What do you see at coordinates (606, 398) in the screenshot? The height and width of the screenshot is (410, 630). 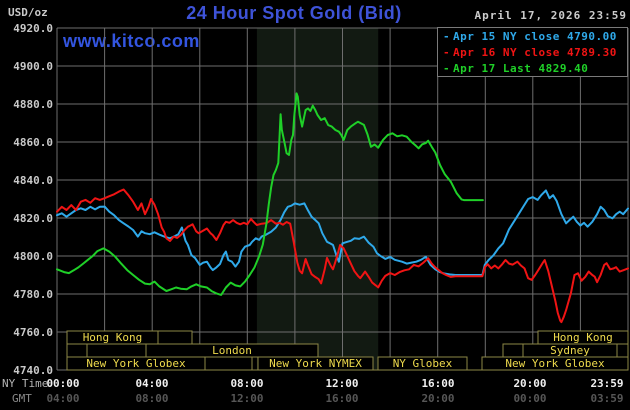 I see `x-axis-tick-gmt: 03:59` at bounding box center [606, 398].